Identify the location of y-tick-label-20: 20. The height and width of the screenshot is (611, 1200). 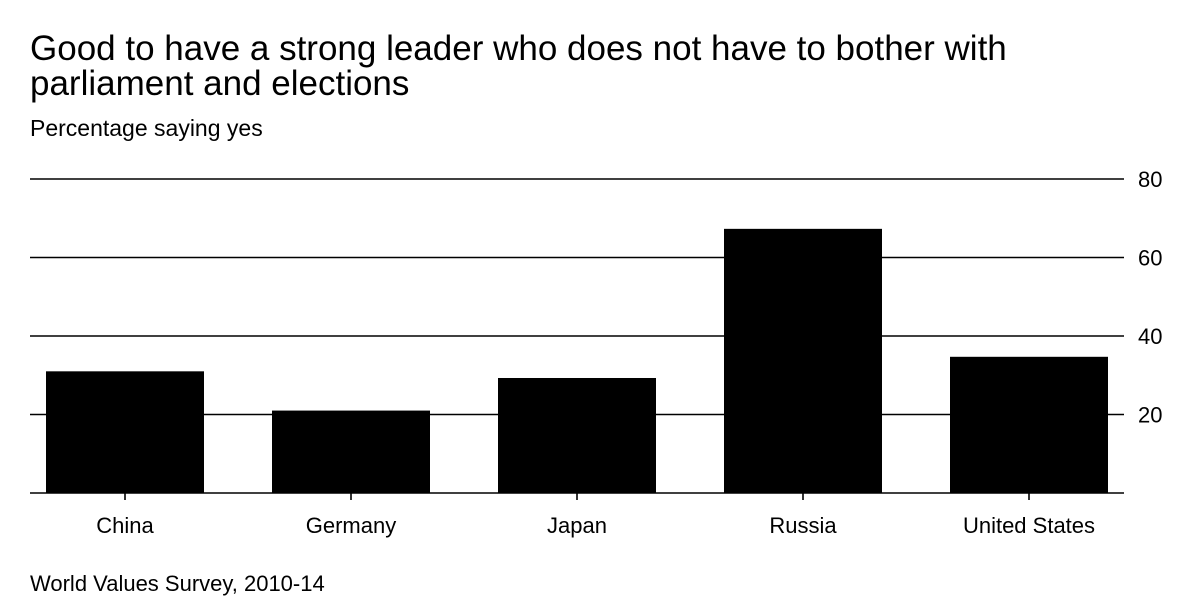
(1150, 415).